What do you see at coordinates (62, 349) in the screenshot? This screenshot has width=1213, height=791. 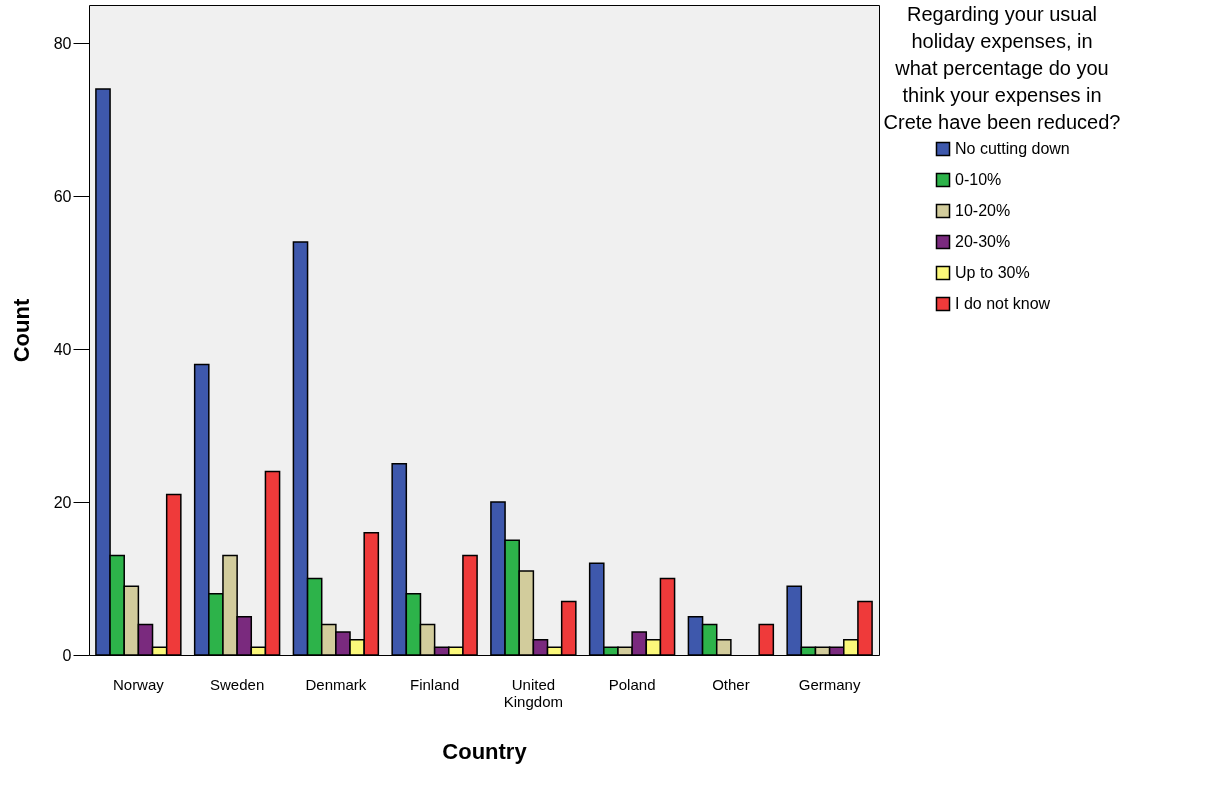 I see `y-tick-label: 40` at bounding box center [62, 349].